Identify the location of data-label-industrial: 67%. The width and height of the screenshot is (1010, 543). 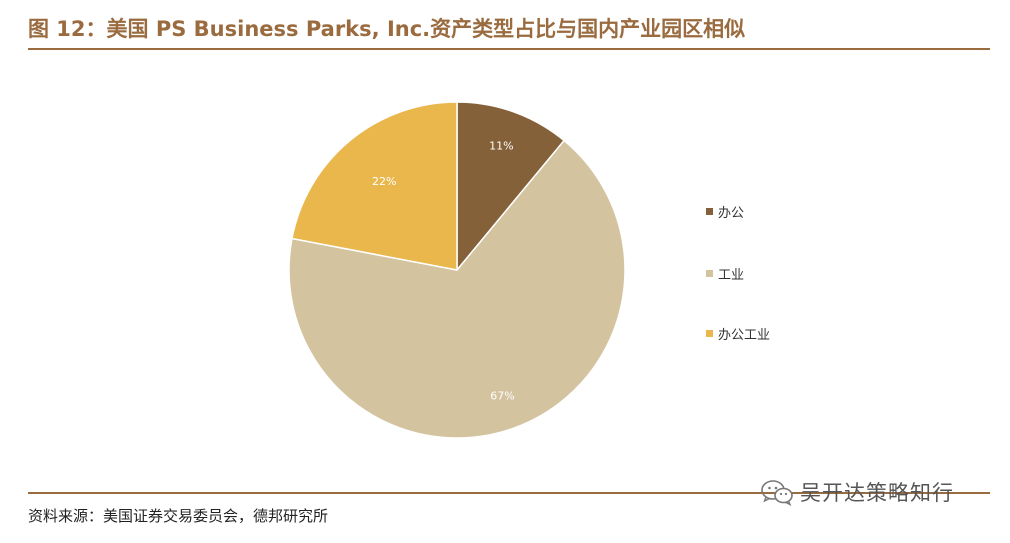
(502, 396).